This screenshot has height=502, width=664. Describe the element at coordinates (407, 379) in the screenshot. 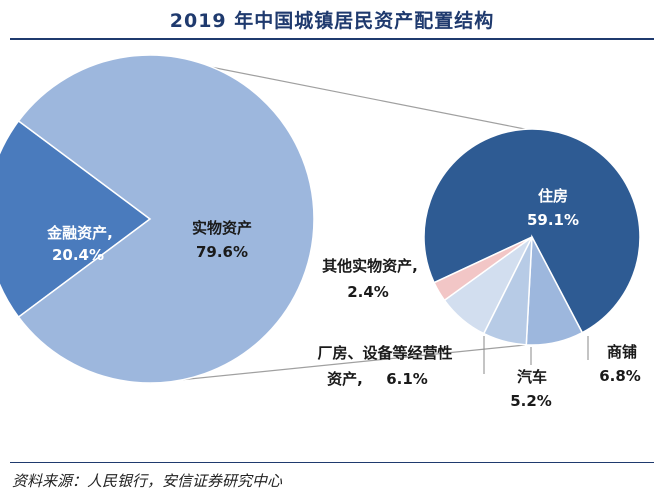

I see `label-business-assets-value: 6.1%` at that location.